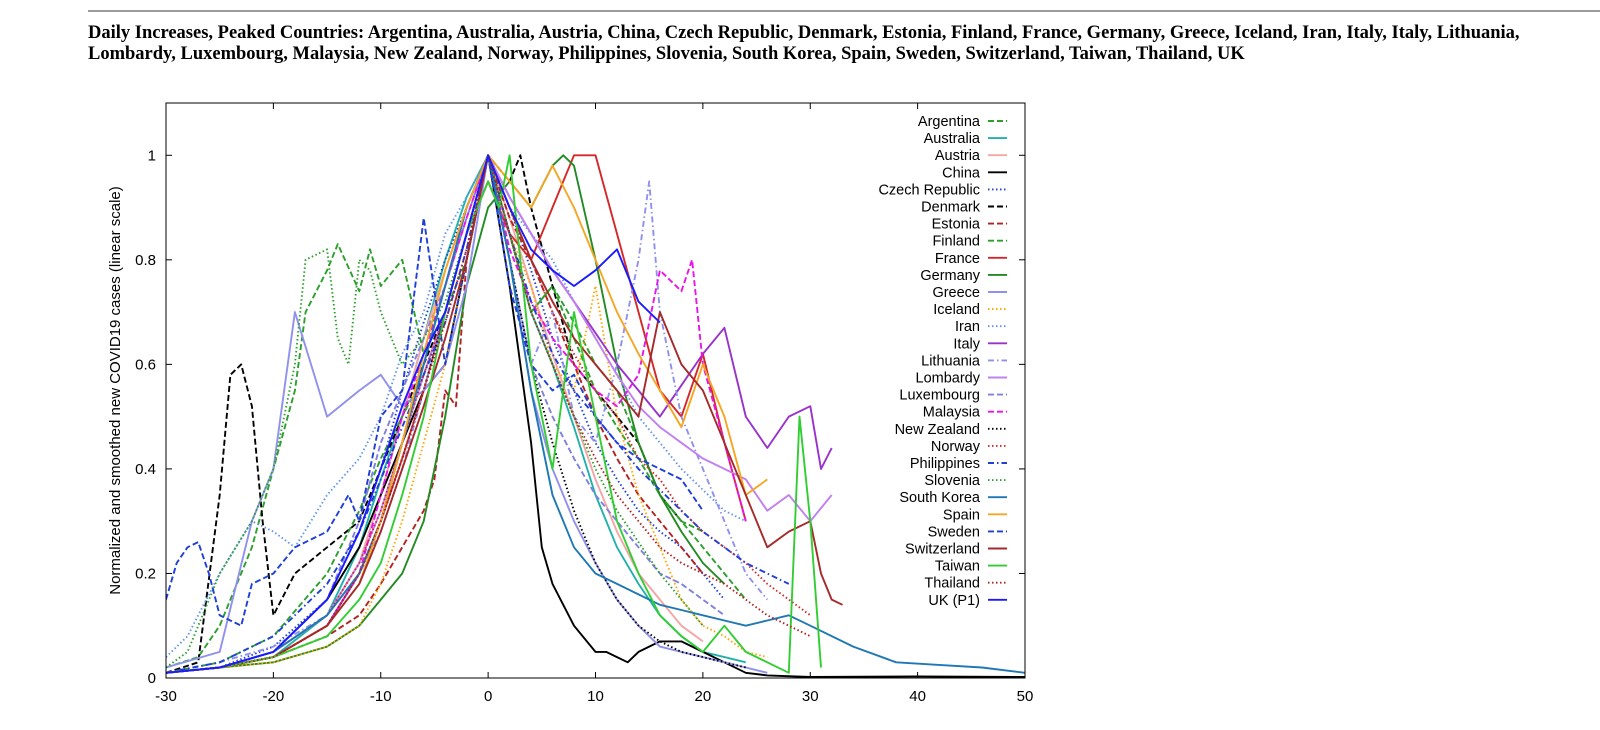 The height and width of the screenshot is (730, 1600). What do you see at coordinates (950, 276) in the screenshot?
I see `legend-label: Germany` at bounding box center [950, 276].